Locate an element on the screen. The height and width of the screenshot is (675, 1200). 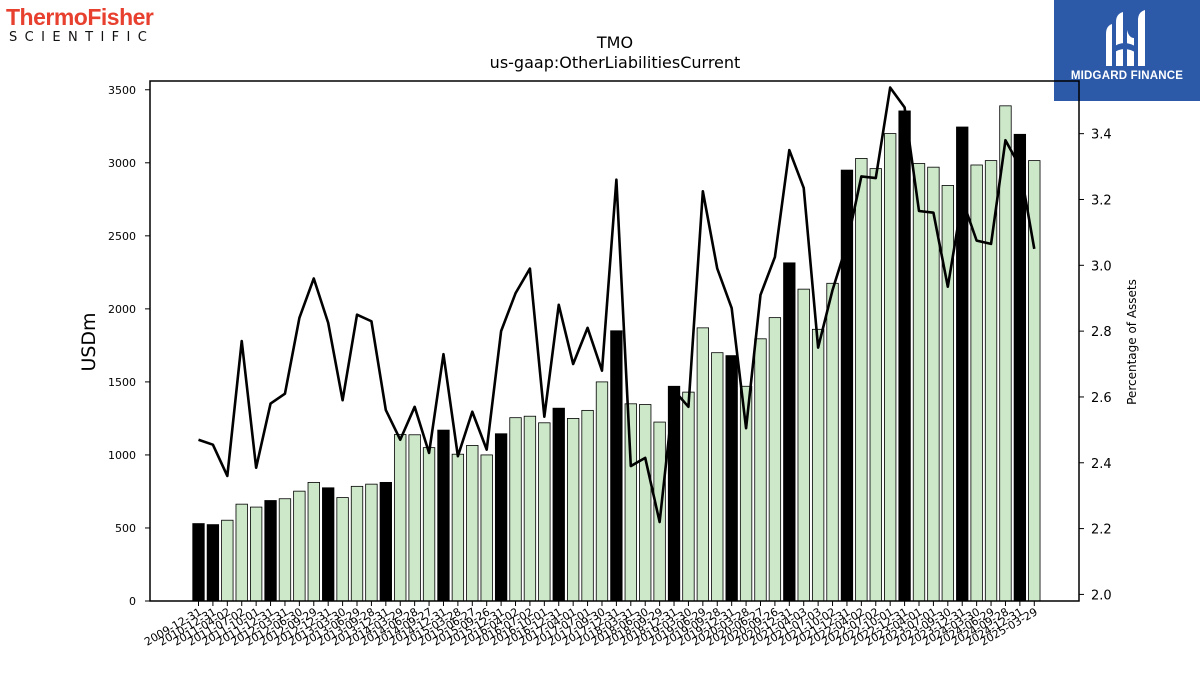
y-tick-label: 500 is located at coordinates (125, 528).